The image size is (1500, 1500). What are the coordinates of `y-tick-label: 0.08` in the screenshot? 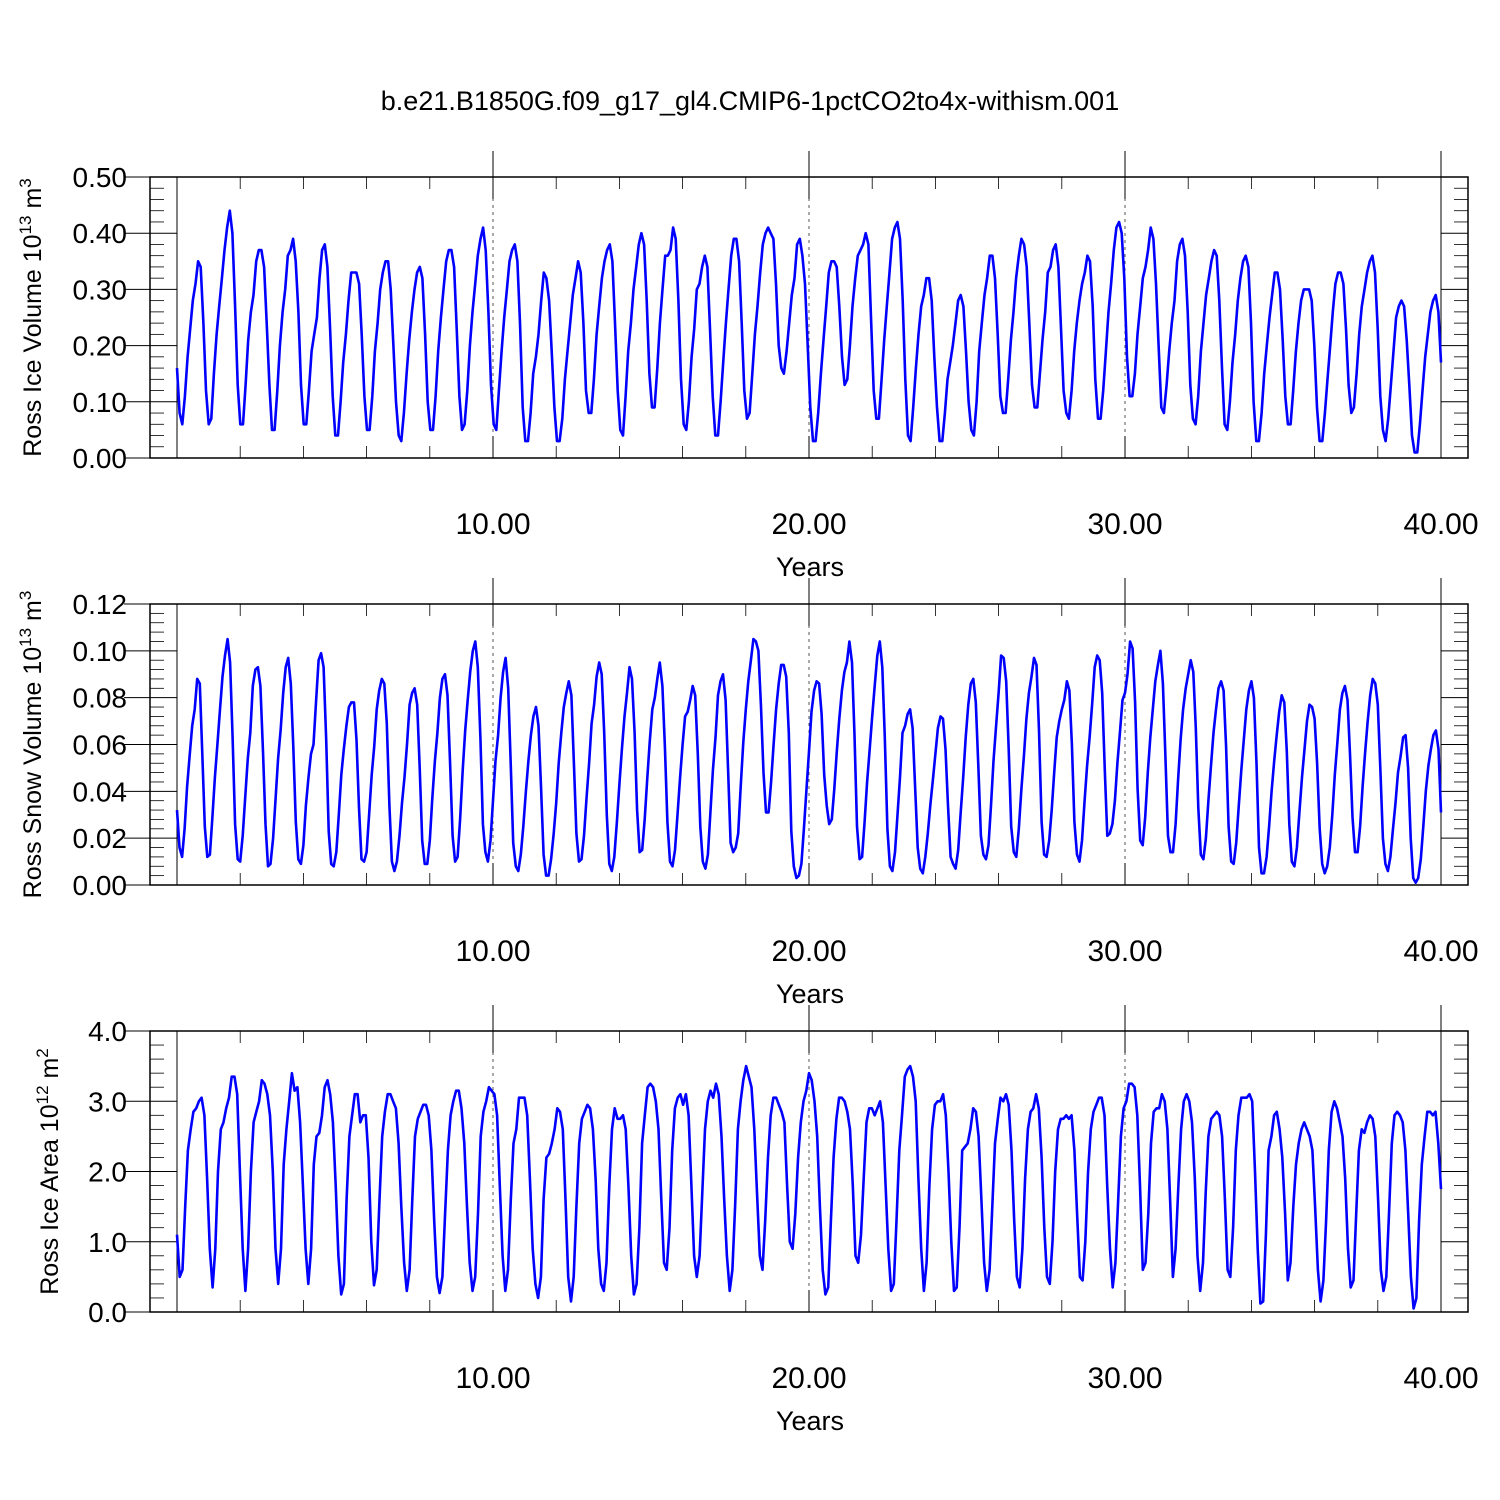 It's located at (100, 698).